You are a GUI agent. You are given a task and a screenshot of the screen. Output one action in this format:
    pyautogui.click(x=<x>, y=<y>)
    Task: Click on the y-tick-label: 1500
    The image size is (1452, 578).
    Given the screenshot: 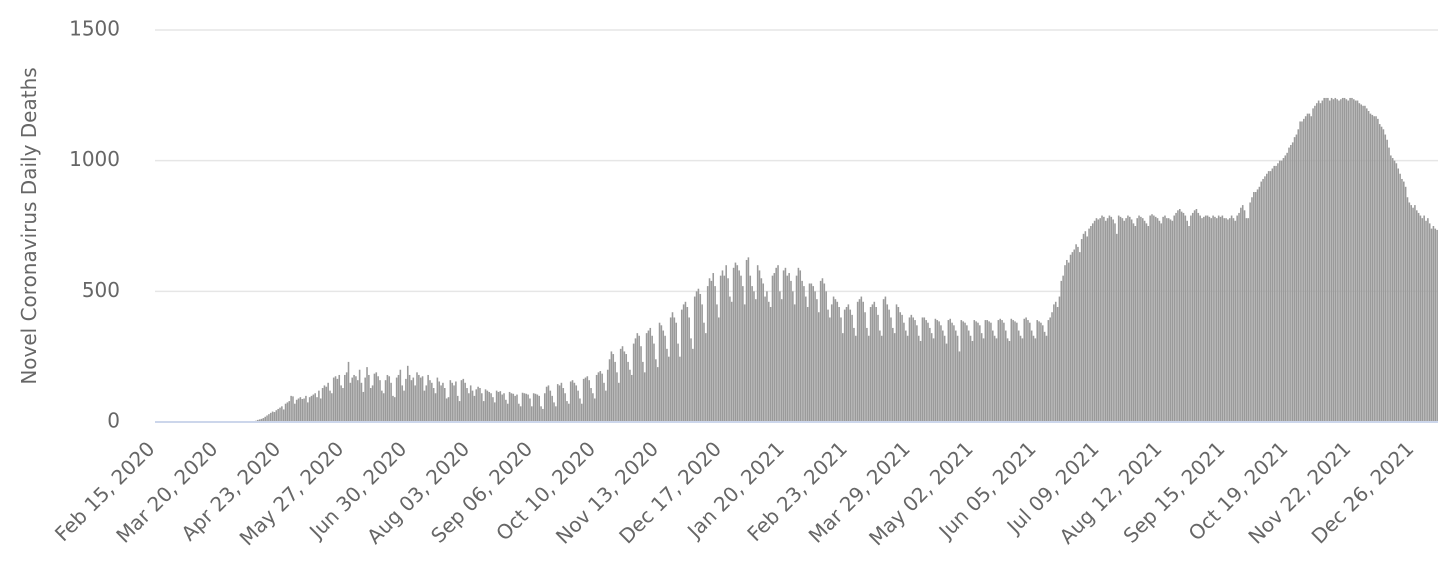 What is the action you would take?
    pyautogui.click(x=94, y=29)
    